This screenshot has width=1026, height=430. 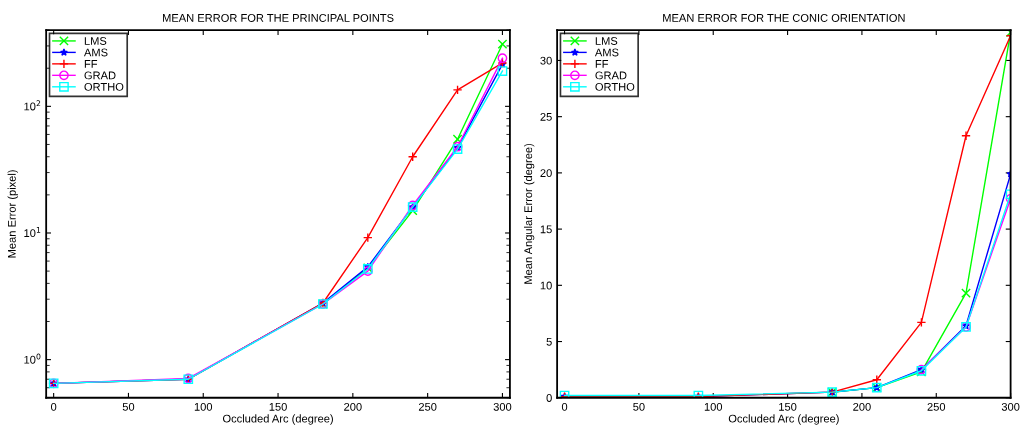 I want to click on y-tick-label: 20, so click(x=546, y=173).